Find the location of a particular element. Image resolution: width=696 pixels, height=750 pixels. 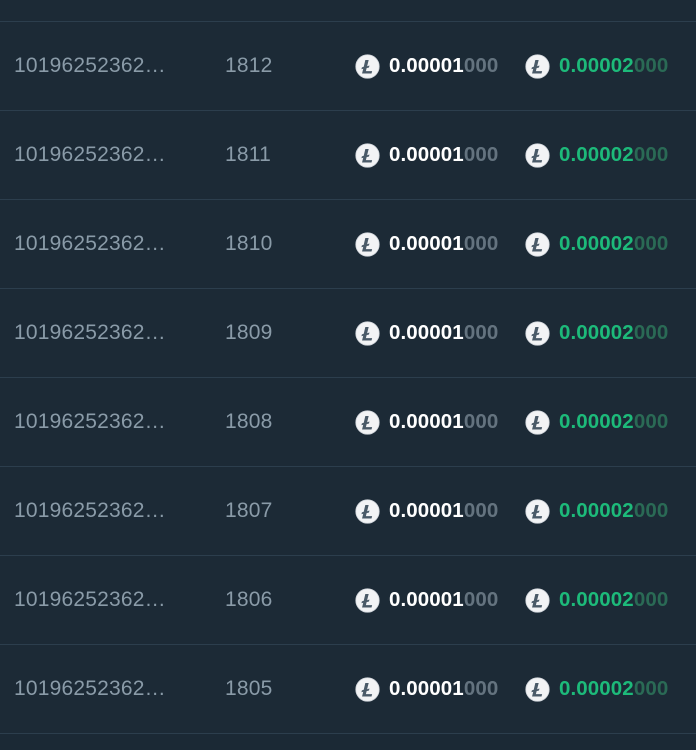

sequence-text: 1810 is located at coordinates (249, 243).